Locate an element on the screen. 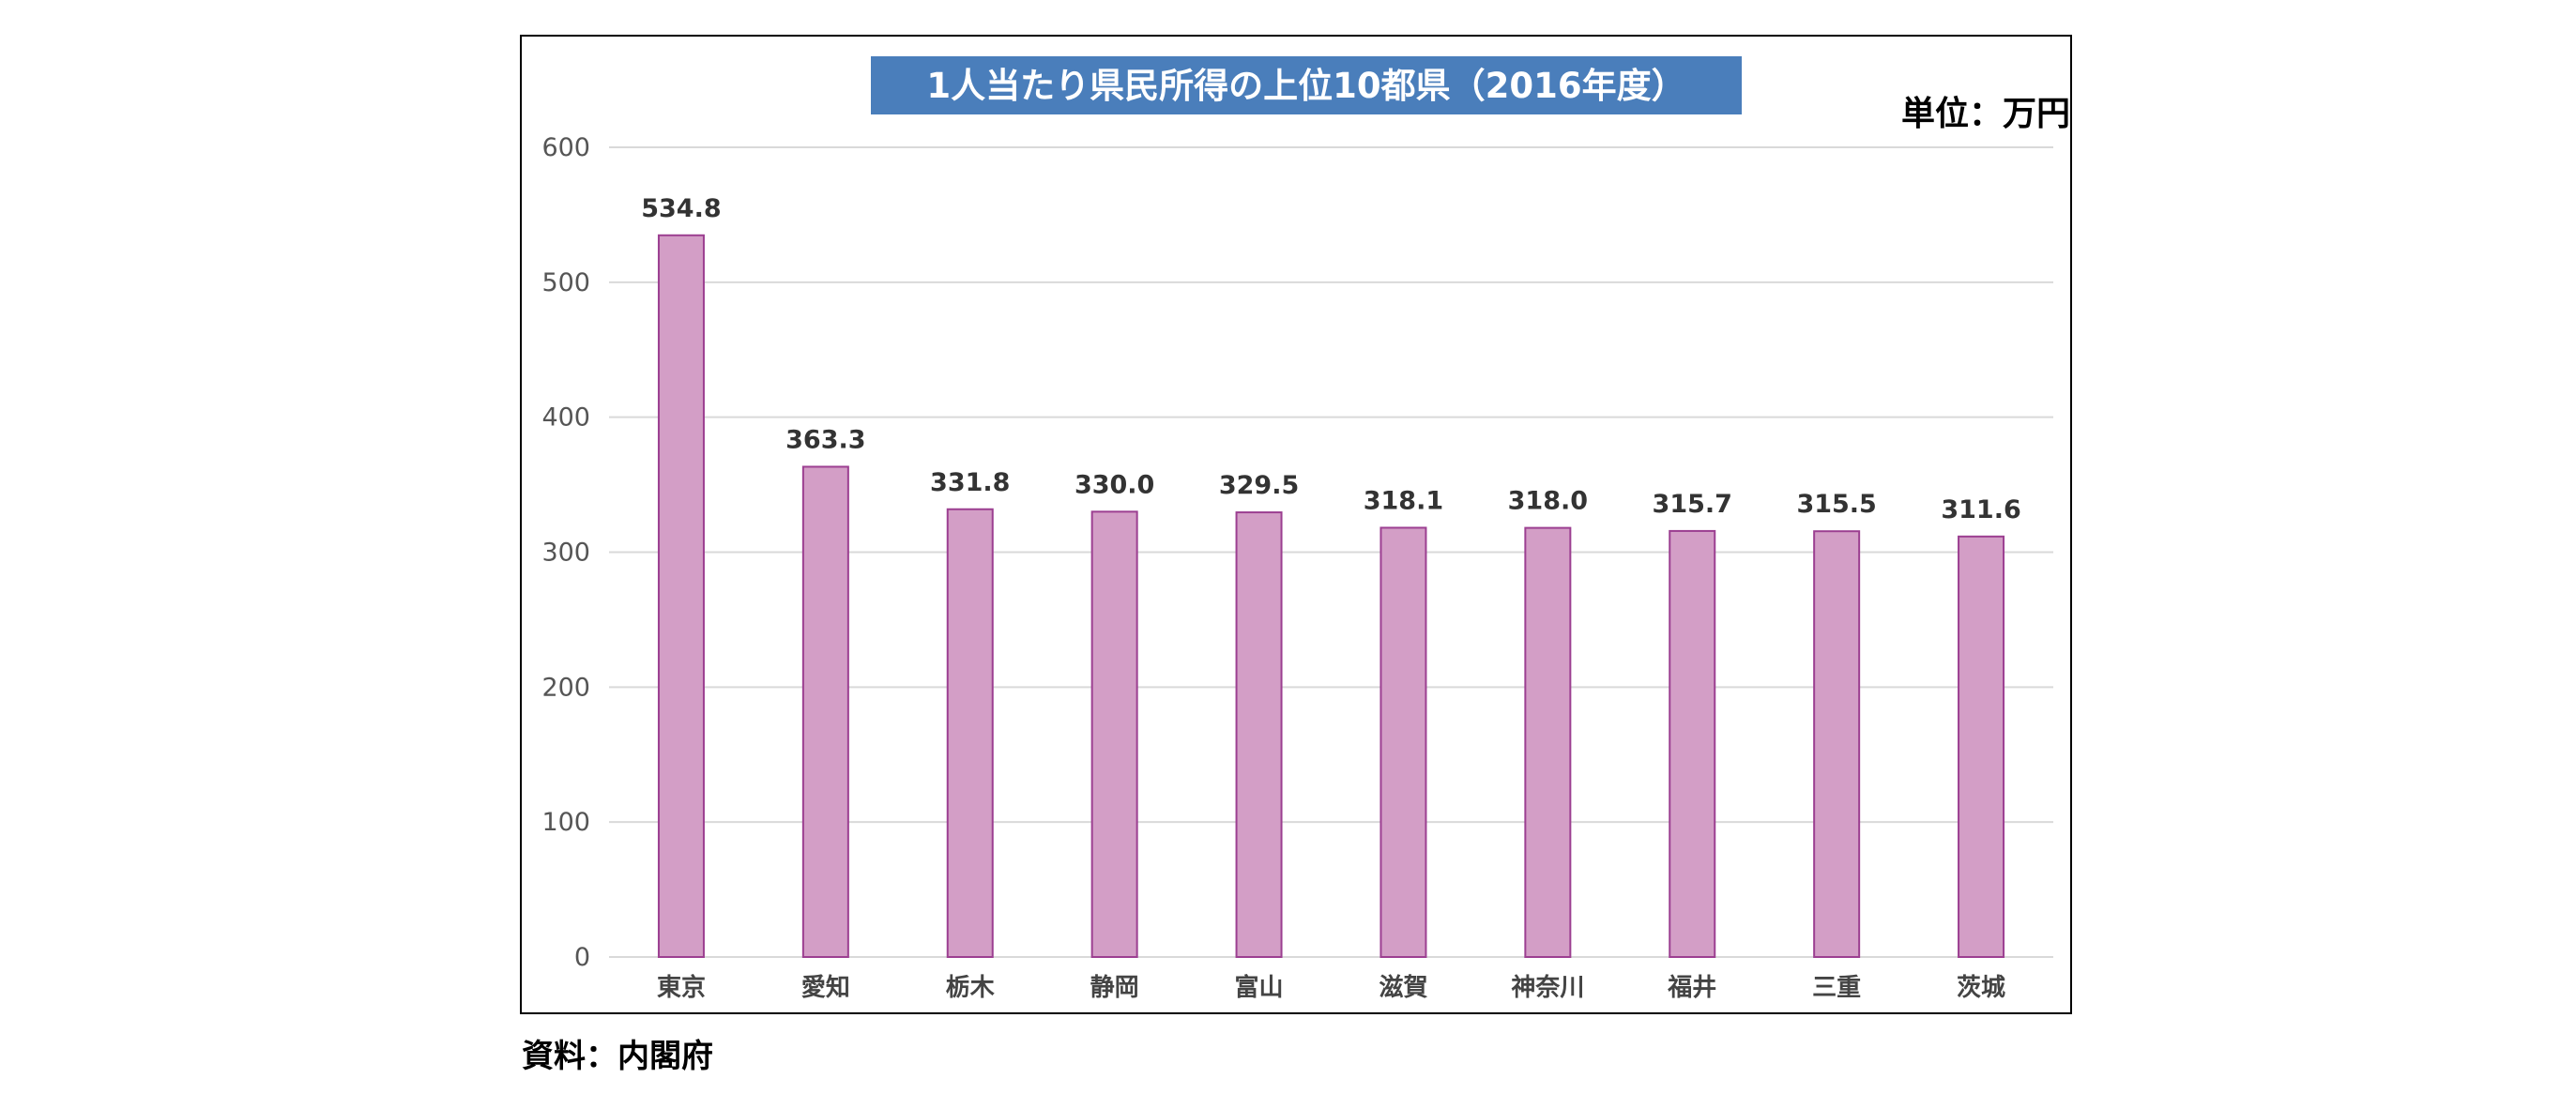 The height and width of the screenshot is (1109, 2576). y-tick-label: 300 is located at coordinates (565, 554).